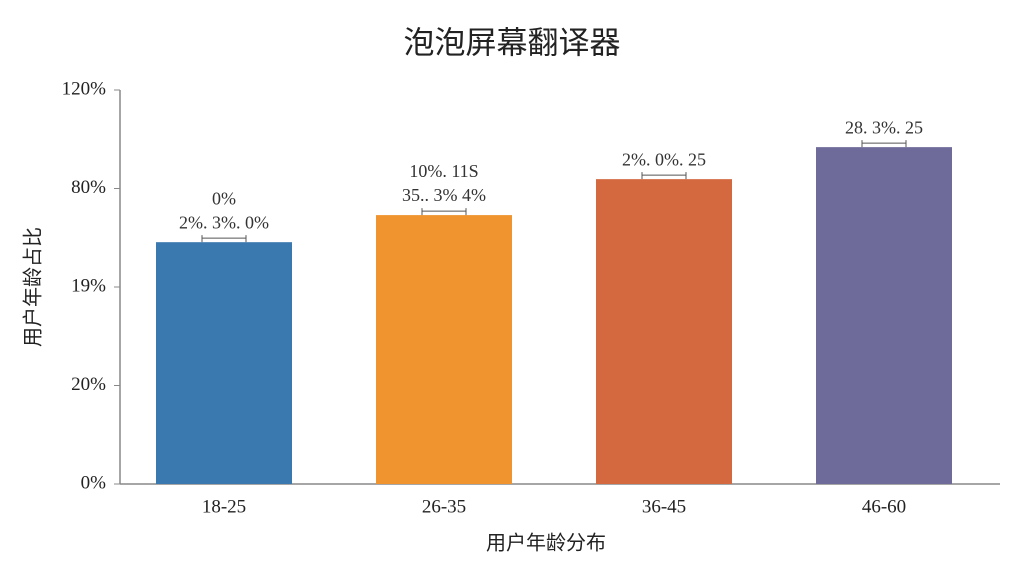 The height and width of the screenshot is (576, 1024). What do you see at coordinates (33, 287) in the screenshot?
I see `y-axis-label: 用户年龄占比` at bounding box center [33, 287].